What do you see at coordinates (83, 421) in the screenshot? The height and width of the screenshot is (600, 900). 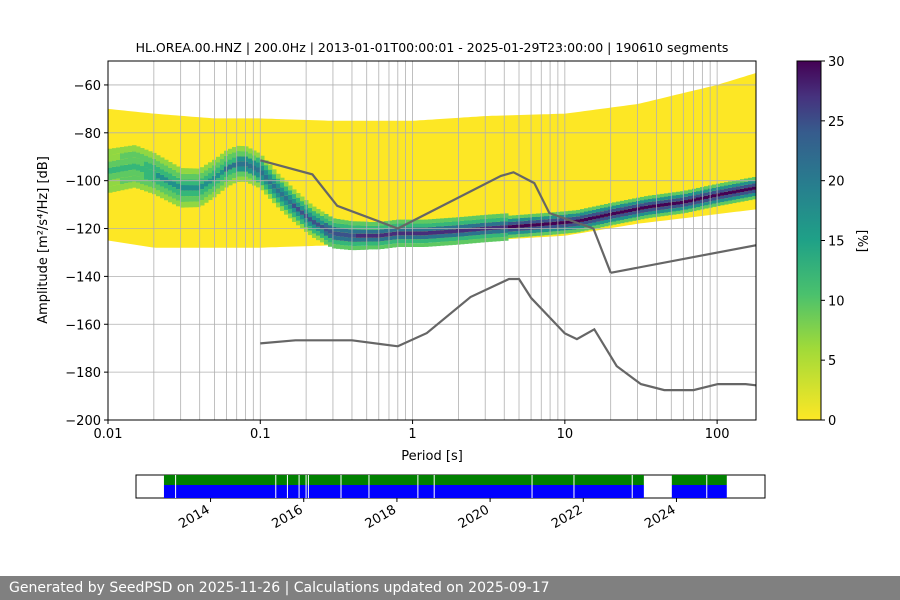 I see `y-tick-label: −200` at bounding box center [83, 421].